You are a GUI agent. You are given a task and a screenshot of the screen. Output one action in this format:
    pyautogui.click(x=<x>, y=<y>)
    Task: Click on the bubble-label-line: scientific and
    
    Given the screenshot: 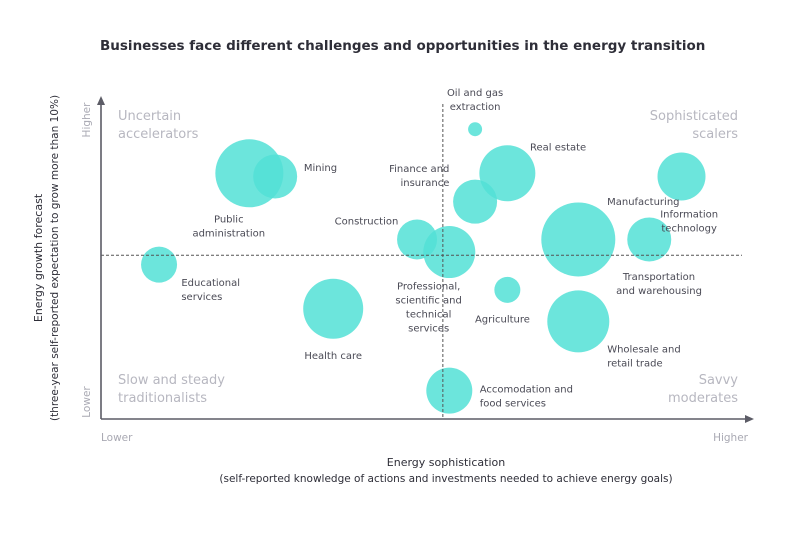 What is the action you would take?
    pyautogui.click(x=428, y=301)
    